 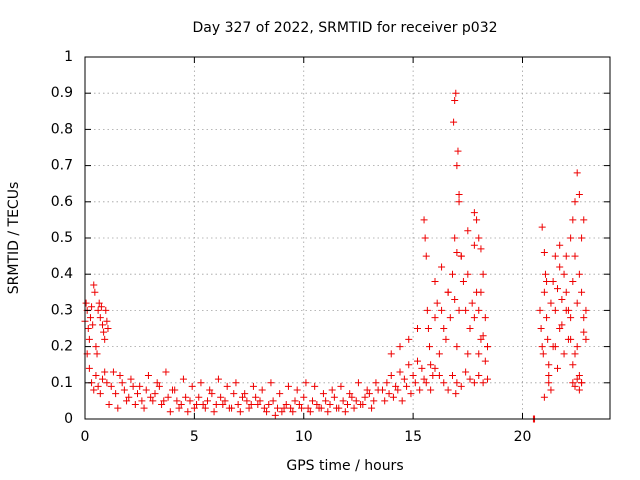 I want to click on y-tick-label: 1, so click(x=68, y=57).